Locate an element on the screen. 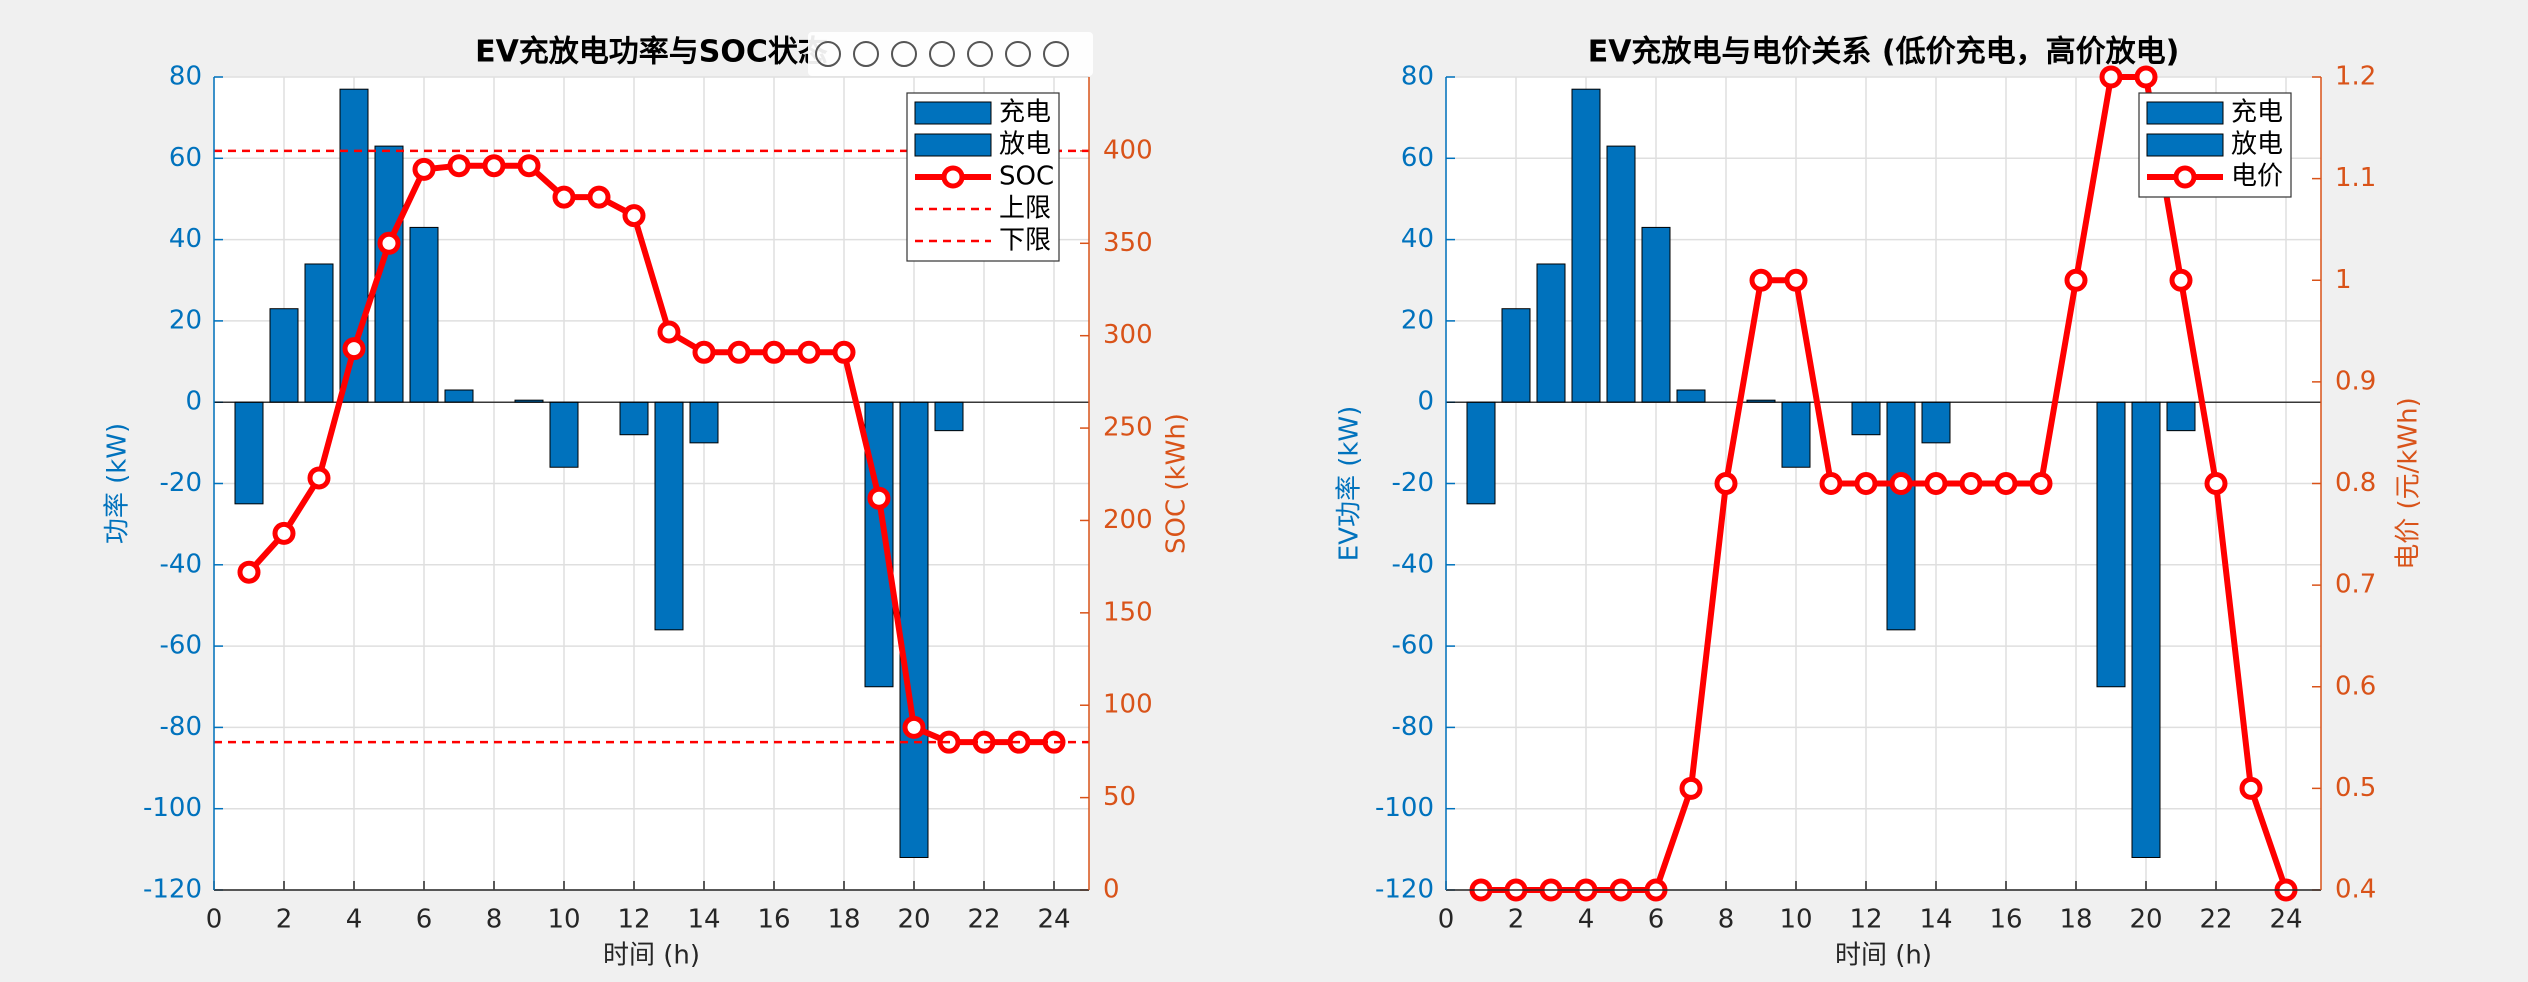  chart-title: EV充放电功率与SOC状态 is located at coordinates (651, 52).